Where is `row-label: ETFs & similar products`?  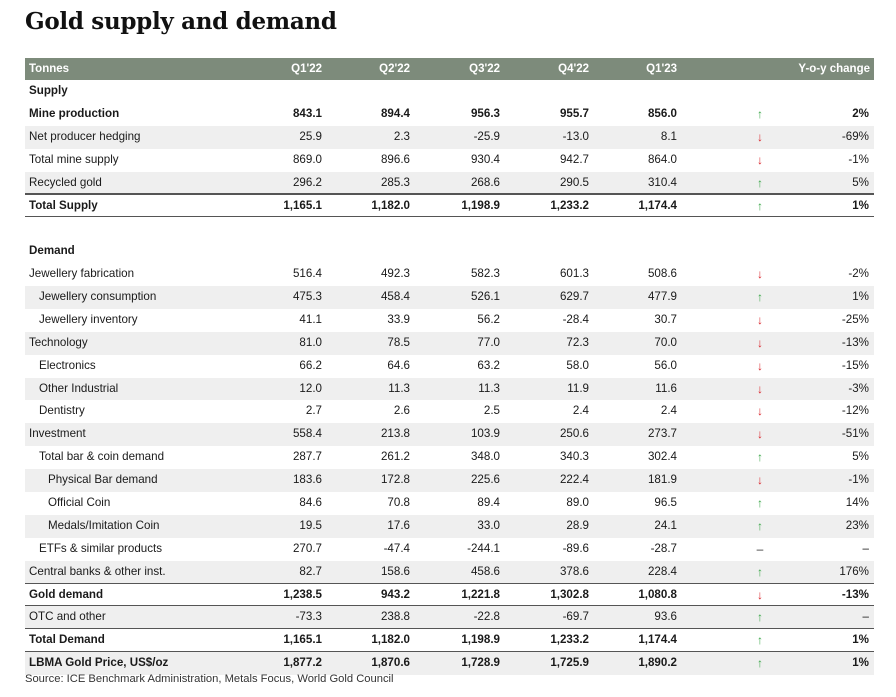 row-label: ETFs & similar products is located at coordinates (101, 548).